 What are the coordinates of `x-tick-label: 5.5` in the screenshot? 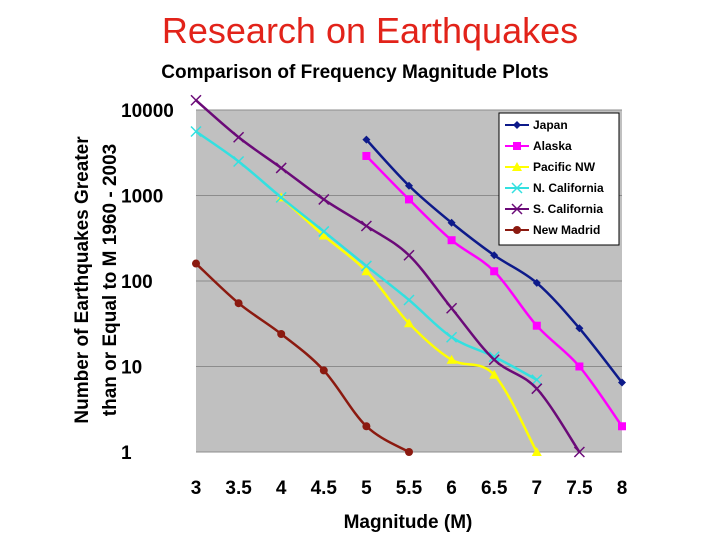 It's located at (409, 488).